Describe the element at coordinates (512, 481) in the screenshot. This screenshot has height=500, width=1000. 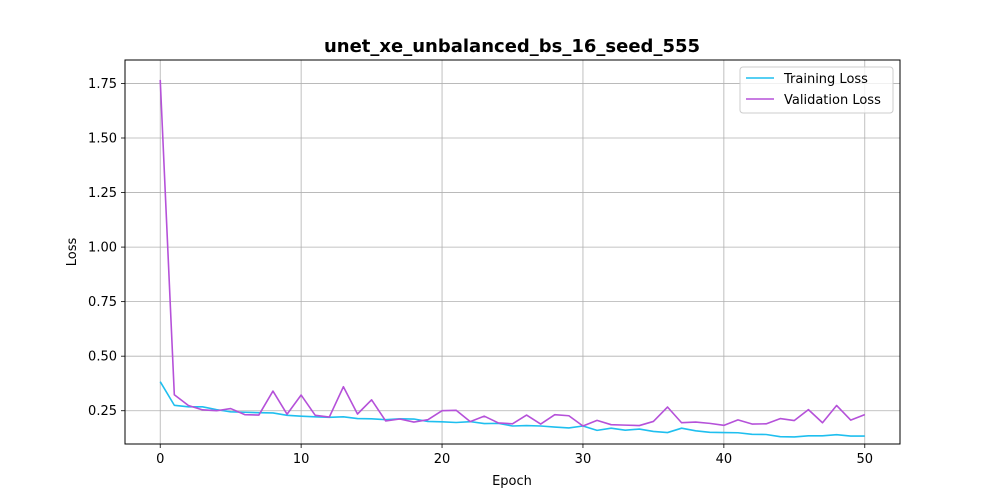
I see `x-axis-label: Epoch` at that location.